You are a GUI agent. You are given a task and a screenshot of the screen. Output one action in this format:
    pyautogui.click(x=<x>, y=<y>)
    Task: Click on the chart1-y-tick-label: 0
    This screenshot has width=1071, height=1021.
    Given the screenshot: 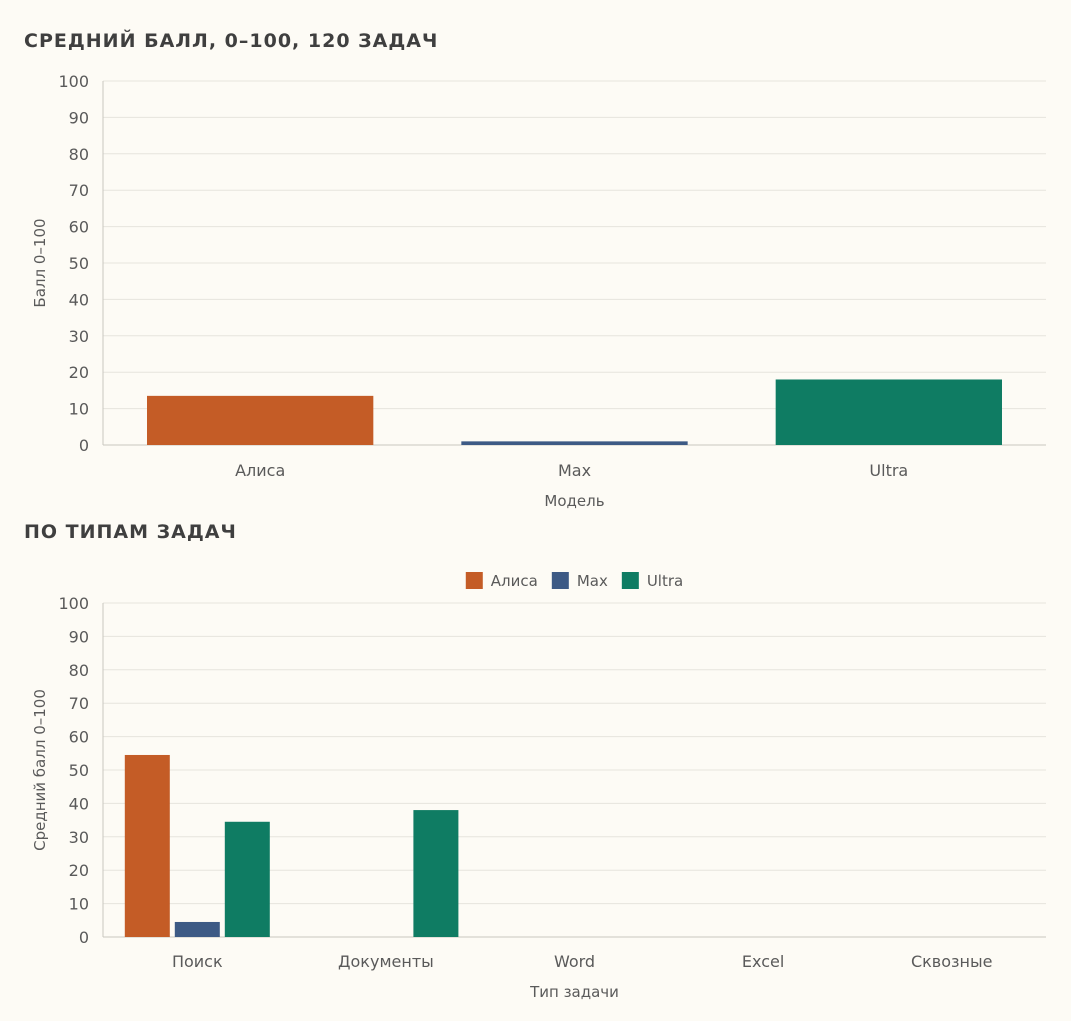 What is the action you would take?
    pyautogui.click(x=84, y=445)
    